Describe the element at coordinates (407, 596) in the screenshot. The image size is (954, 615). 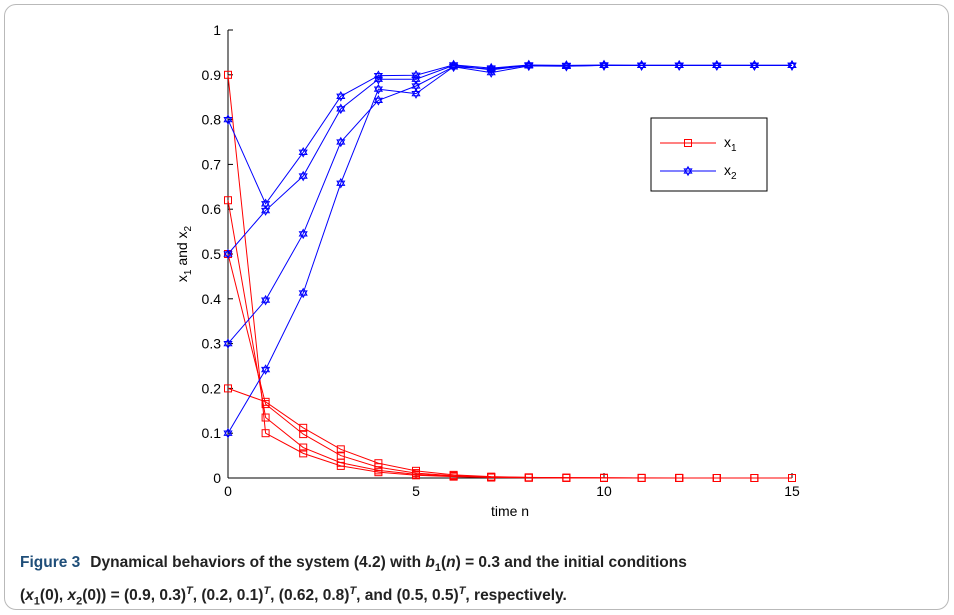
I see `caption-cond-4: , and (0.5, 0.5)` at that location.